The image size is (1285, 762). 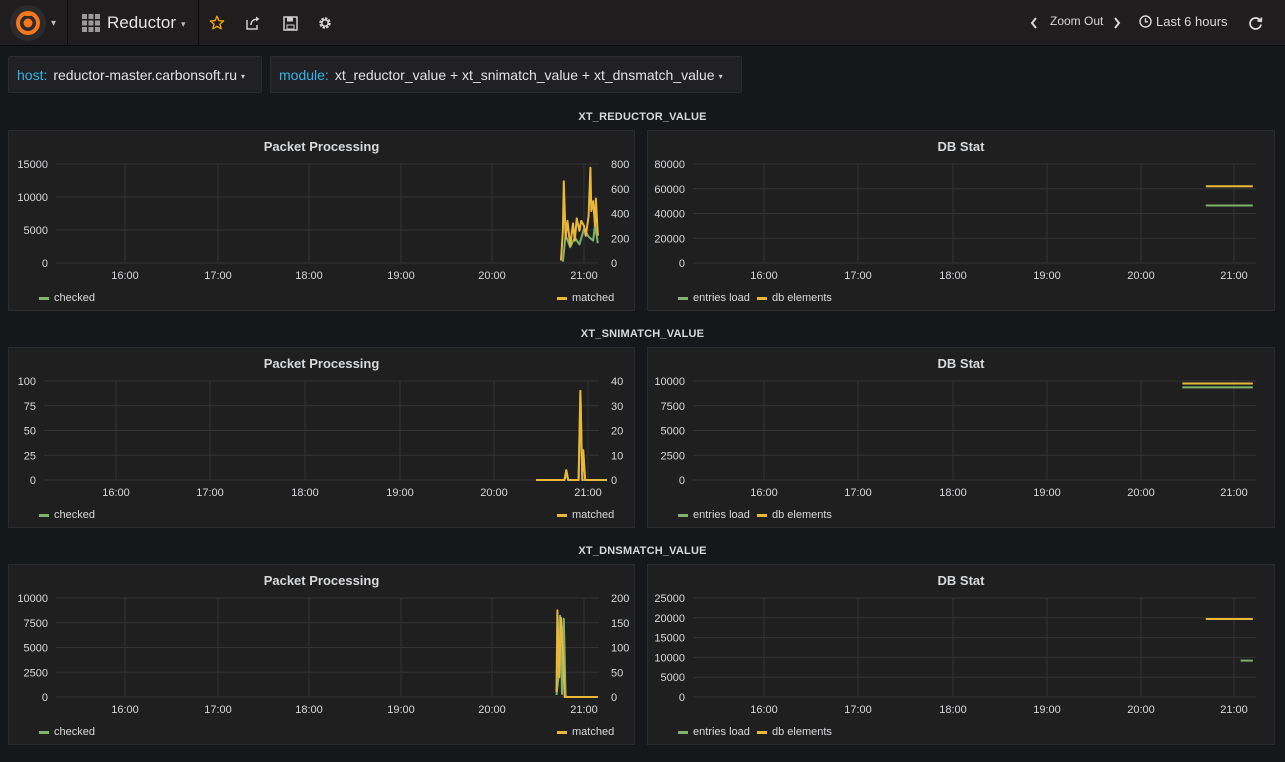 What do you see at coordinates (28, 23) in the screenshot?
I see `grafana-logo-icon` at bounding box center [28, 23].